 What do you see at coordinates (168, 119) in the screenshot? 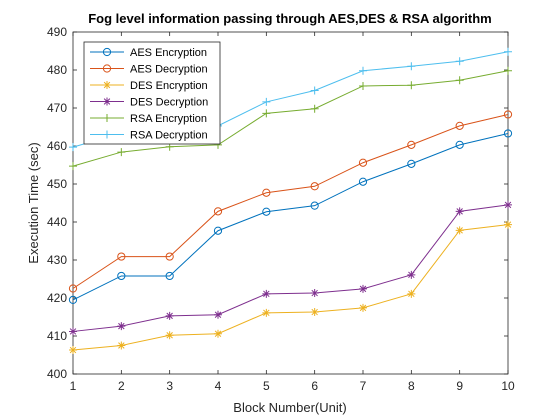
I see `legend-label: RSA Encryption` at bounding box center [168, 119].